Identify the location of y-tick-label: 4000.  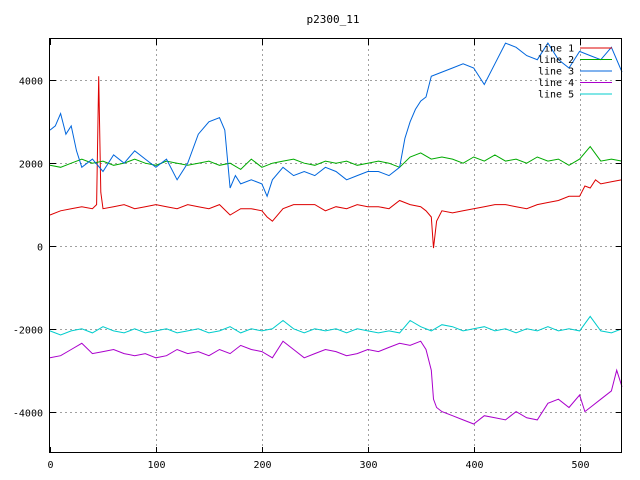
(31, 82).